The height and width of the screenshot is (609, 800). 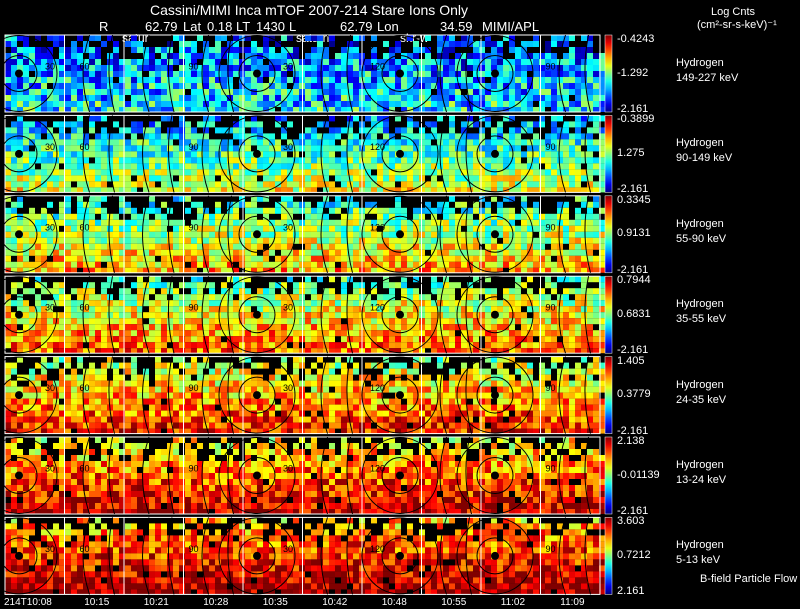 What do you see at coordinates (456, 26) in the screenshot?
I see `lon-value: 34.59` at bounding box center [456, 26].